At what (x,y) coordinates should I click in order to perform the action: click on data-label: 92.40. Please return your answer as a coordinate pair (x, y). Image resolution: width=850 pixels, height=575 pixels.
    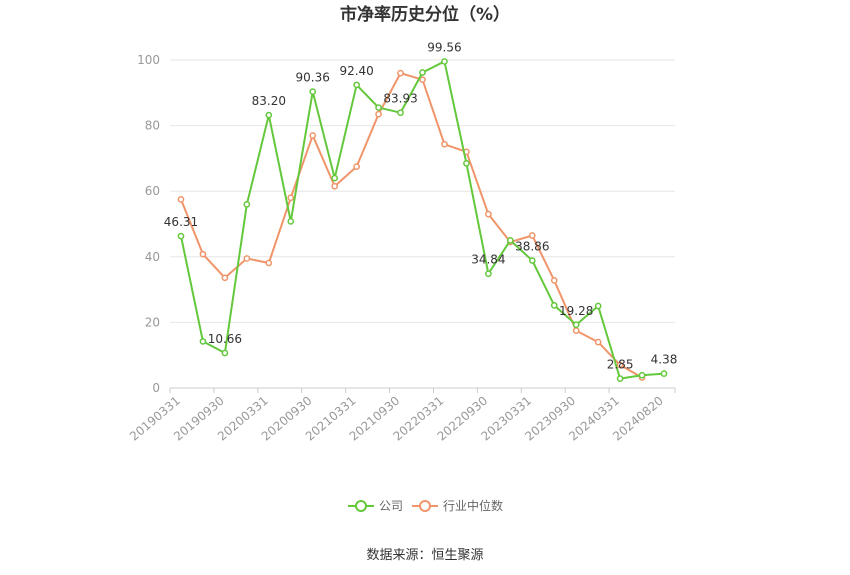
    Looking at the image, I should click on (356, 71).